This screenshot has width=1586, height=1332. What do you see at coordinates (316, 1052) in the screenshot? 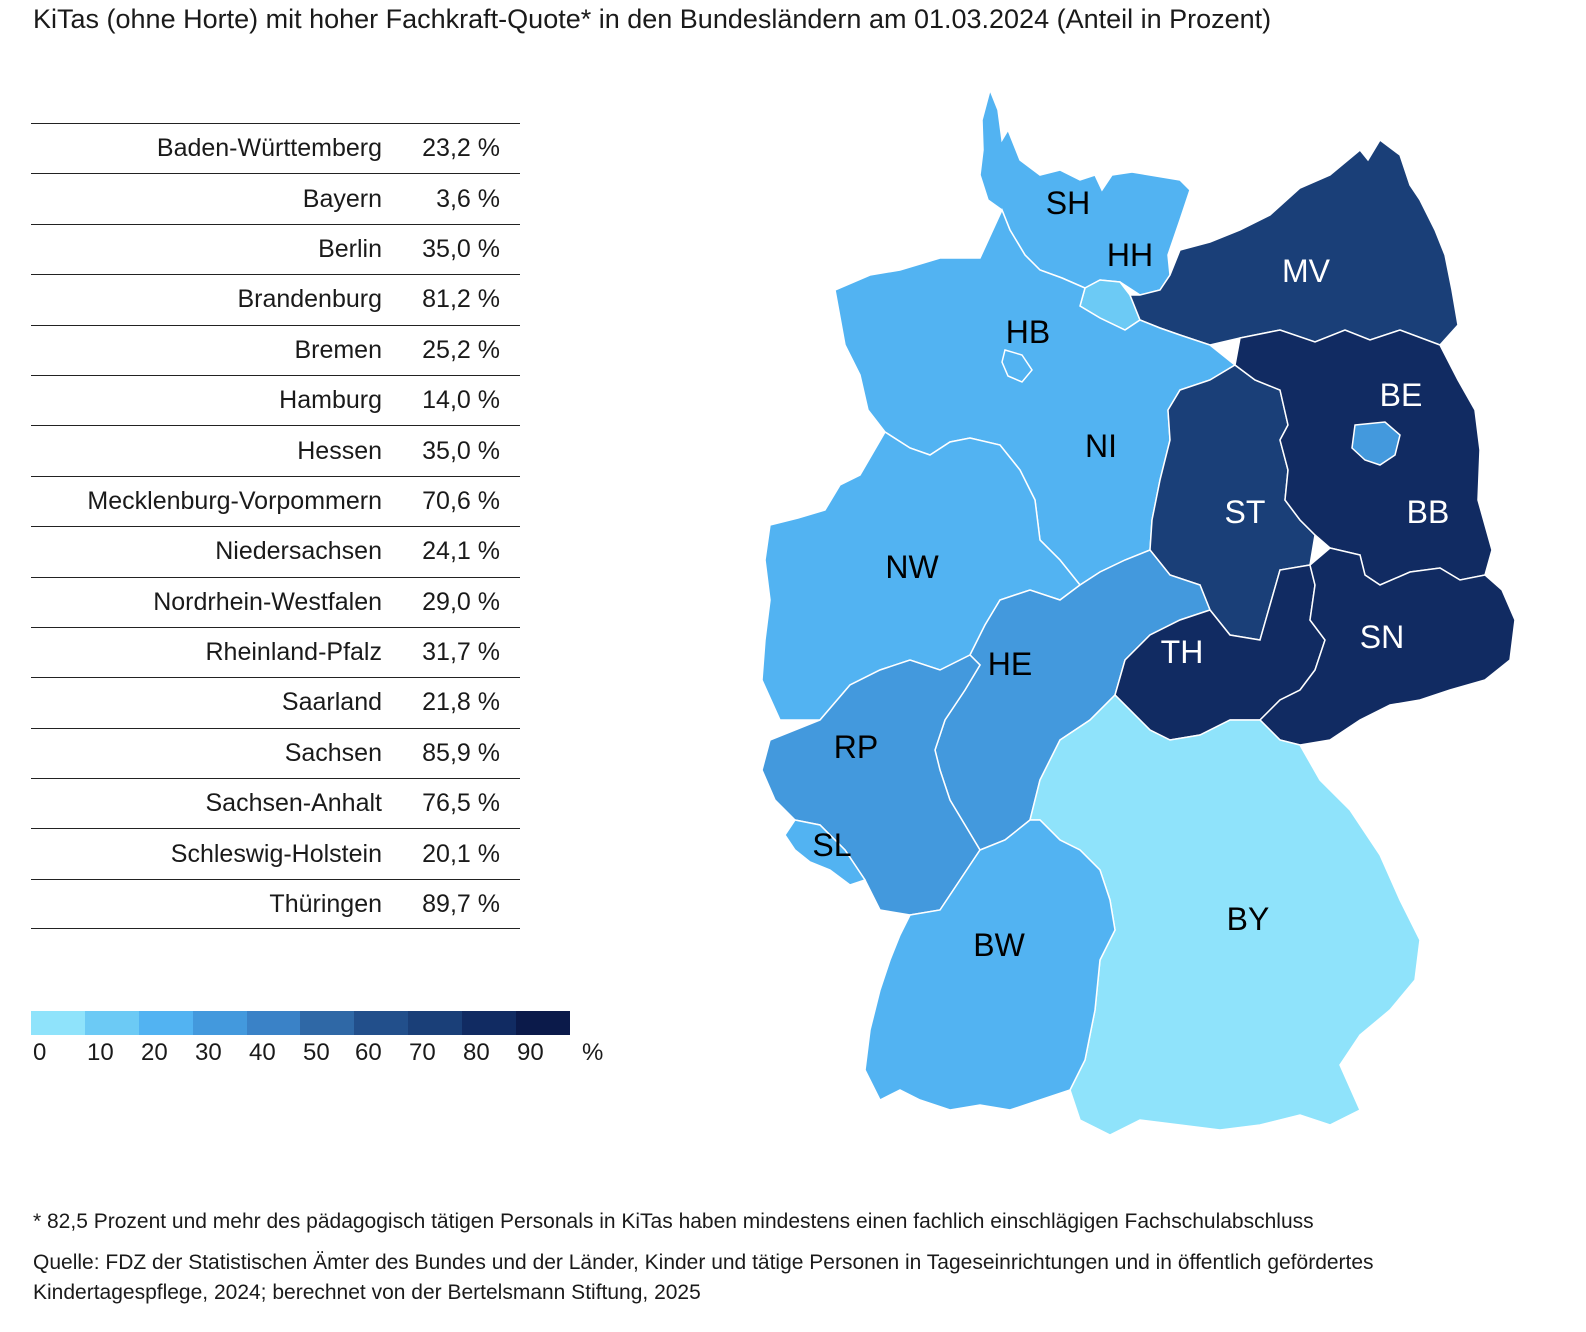
I see `legend-tick: 50` at bounding box center [316, 1052].